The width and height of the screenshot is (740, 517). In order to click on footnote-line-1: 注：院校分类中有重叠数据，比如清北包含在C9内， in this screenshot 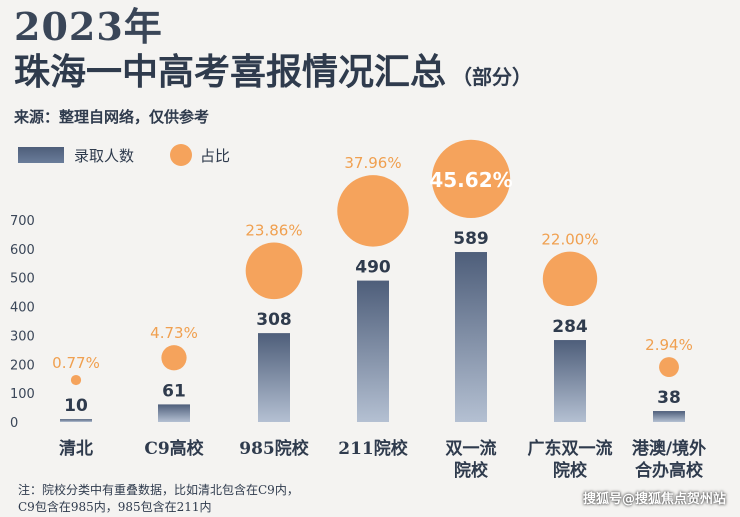, I will do `click(158, 490)`.